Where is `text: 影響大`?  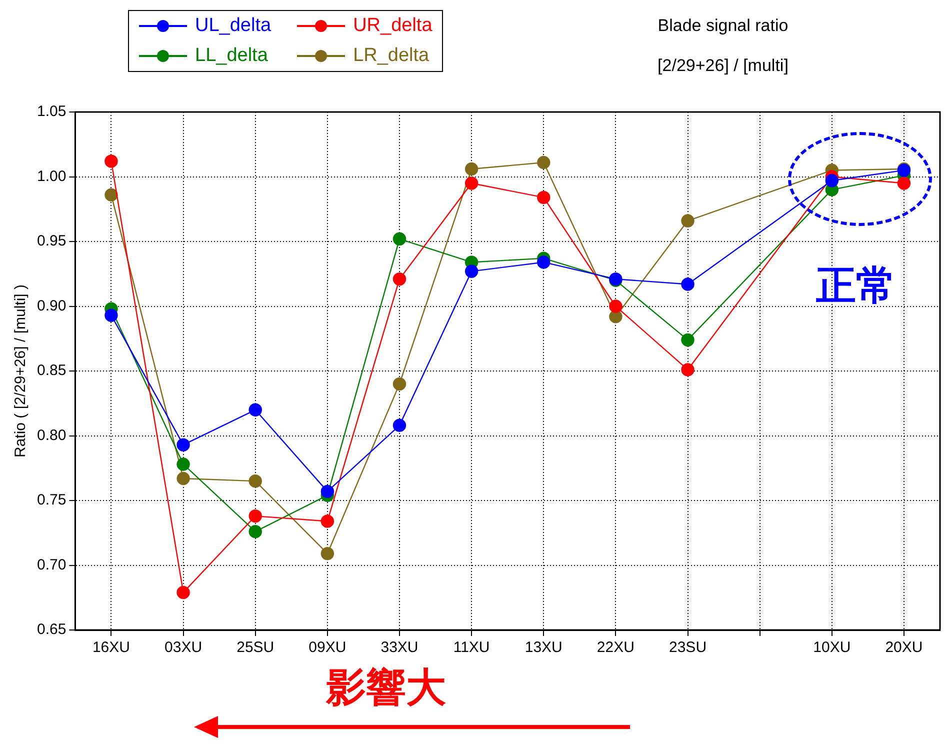 text: 影響大 is located at coordinates (386, 688).